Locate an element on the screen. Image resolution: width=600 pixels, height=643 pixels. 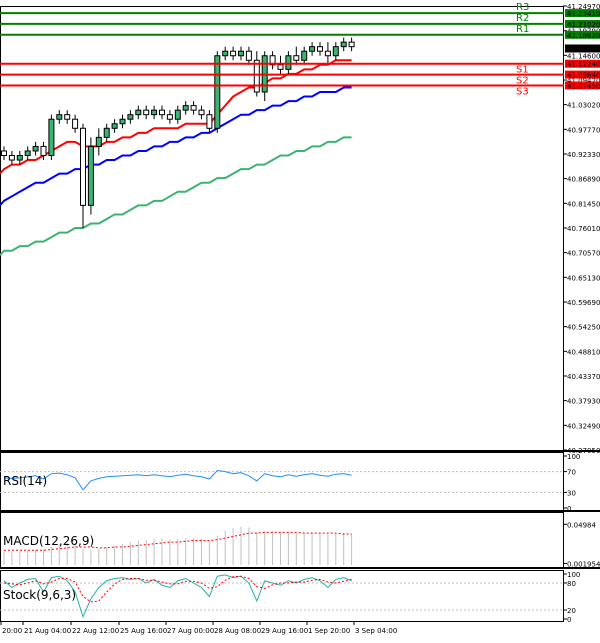
price-tick-label: 40.48810 is located at coordinates (583, 352).